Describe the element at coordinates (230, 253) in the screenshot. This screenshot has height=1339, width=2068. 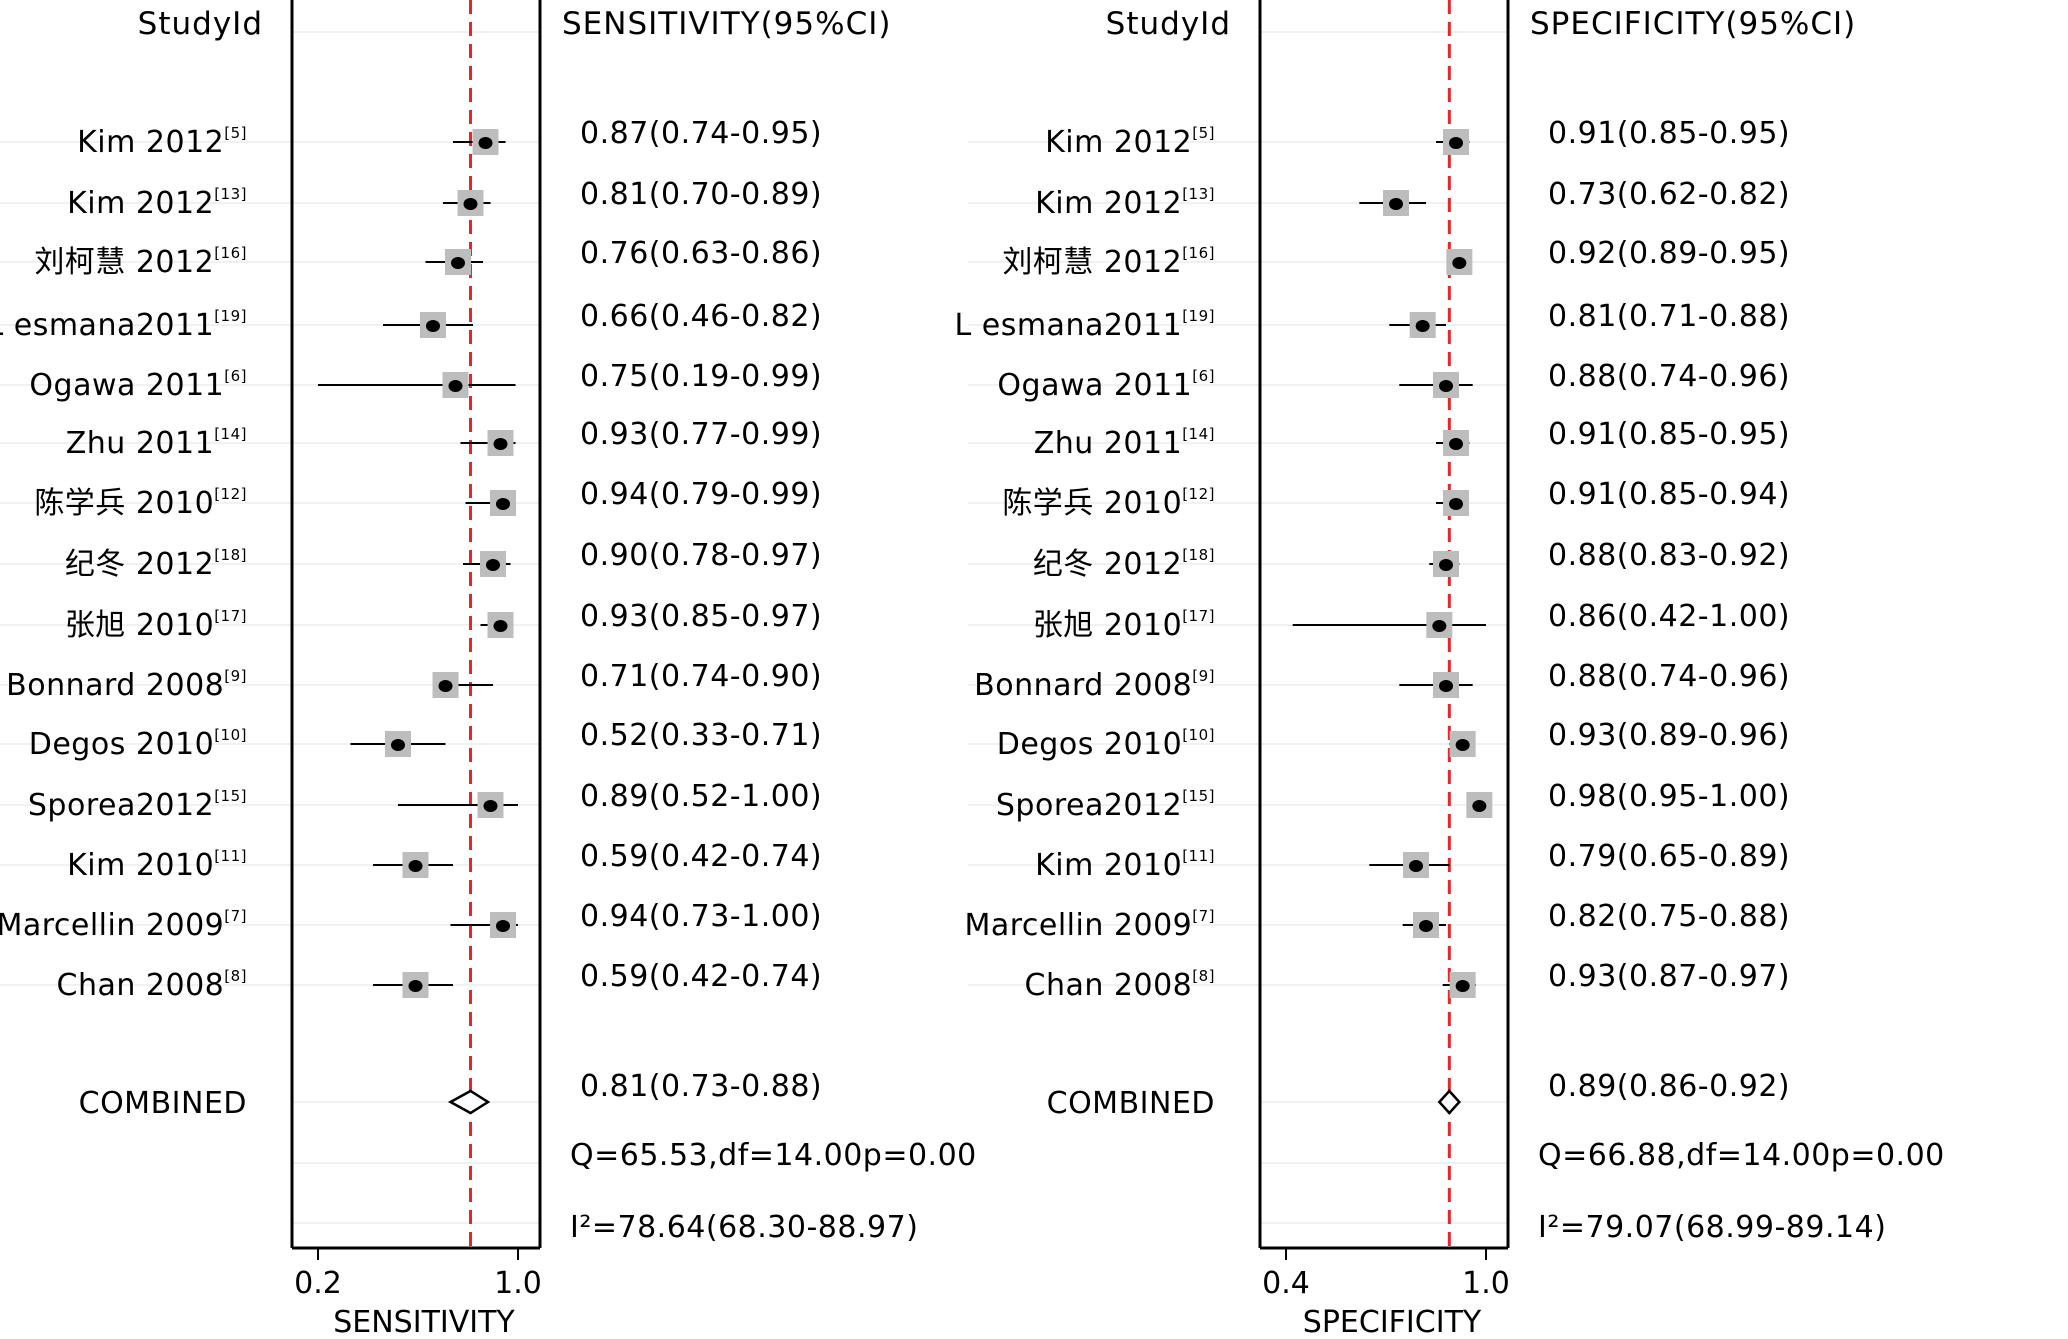
I see `study-reference: [16]` at that location.